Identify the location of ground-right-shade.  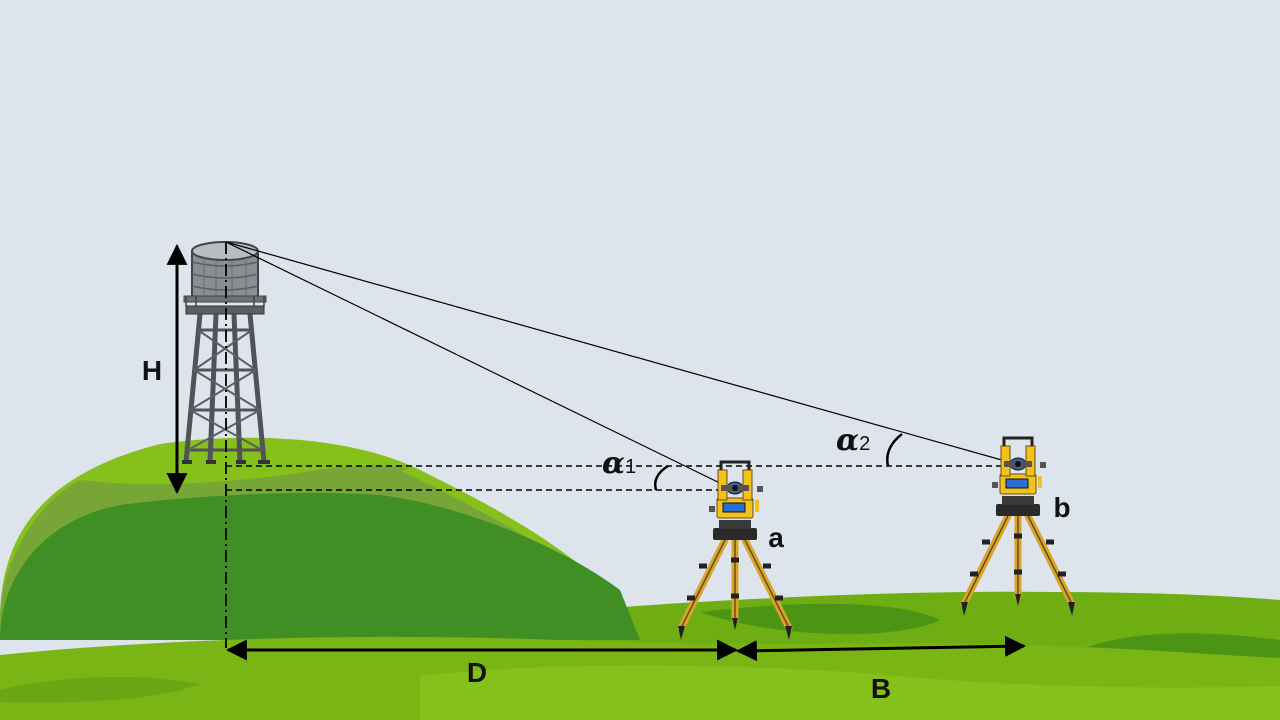
(820, 619).